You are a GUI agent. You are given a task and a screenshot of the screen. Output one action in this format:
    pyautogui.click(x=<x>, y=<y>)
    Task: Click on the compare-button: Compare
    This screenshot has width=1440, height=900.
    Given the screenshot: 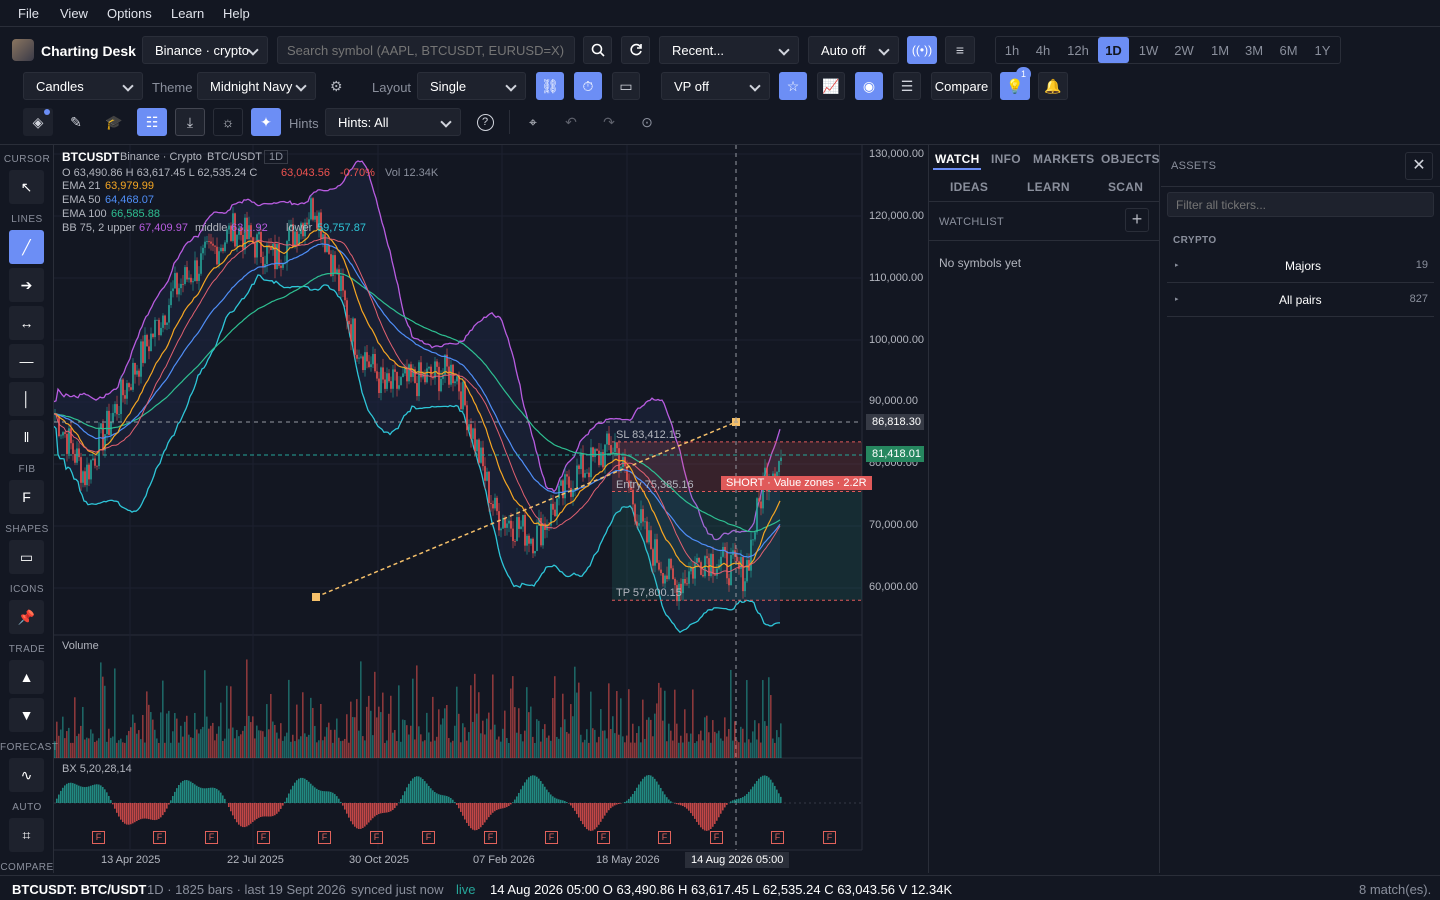 What is the action you would take?
    pyautogui.click(x=961, y=86)
    